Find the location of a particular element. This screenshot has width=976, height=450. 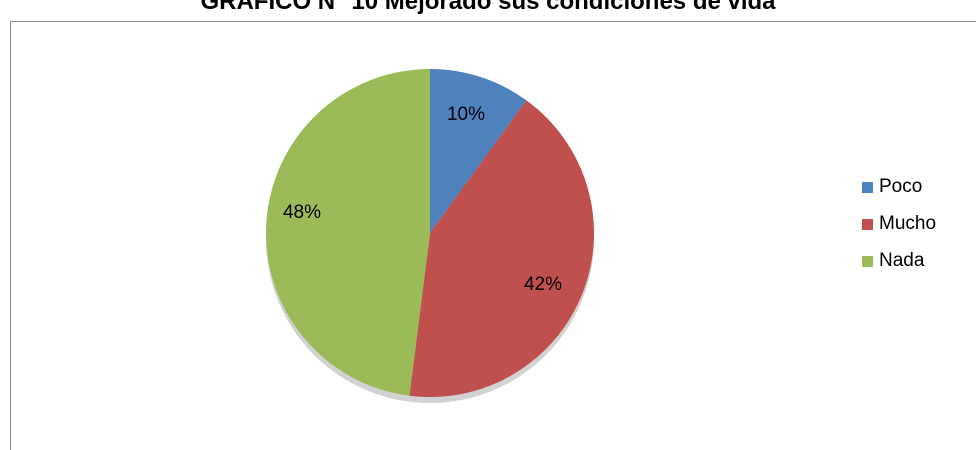

legend-label-mucho: Mucho is located at coordinates (908, 223).